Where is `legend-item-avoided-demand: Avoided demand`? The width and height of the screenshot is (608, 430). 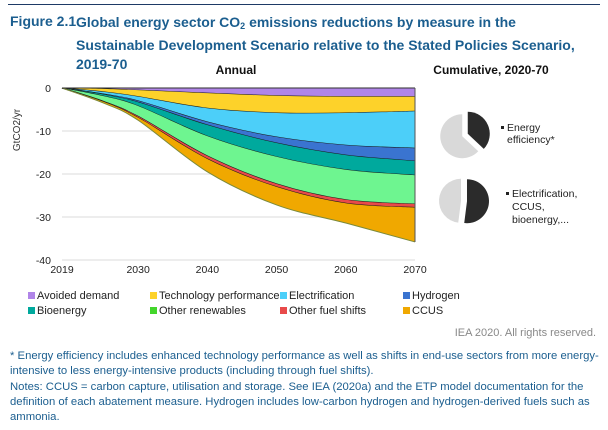
legend-item-avoided-demand: Avoided demand is located at coordinates (73, 296).